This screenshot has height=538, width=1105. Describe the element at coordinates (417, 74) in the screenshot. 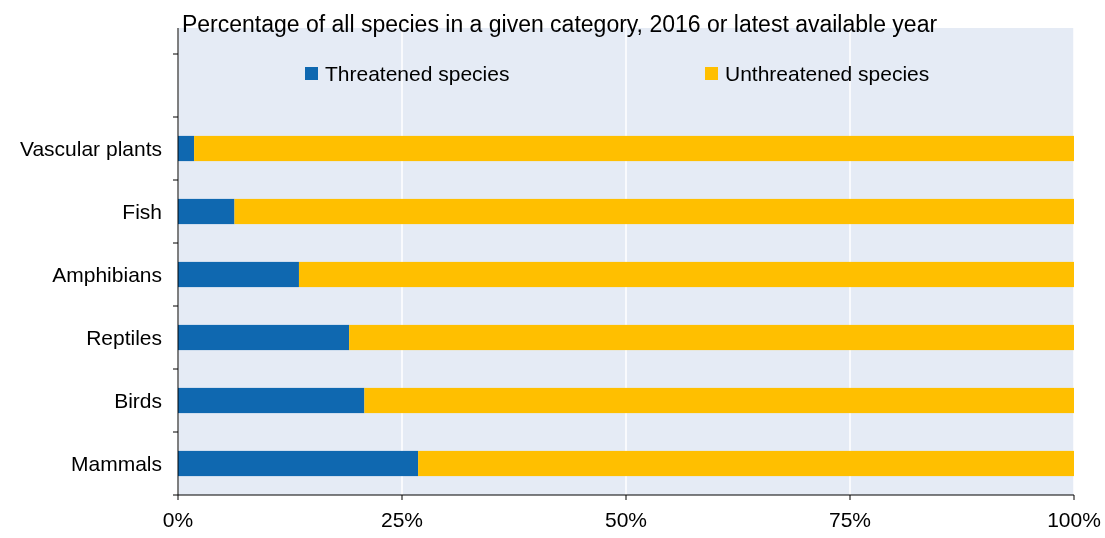

I see `legend-label: Threatened species` at that location.